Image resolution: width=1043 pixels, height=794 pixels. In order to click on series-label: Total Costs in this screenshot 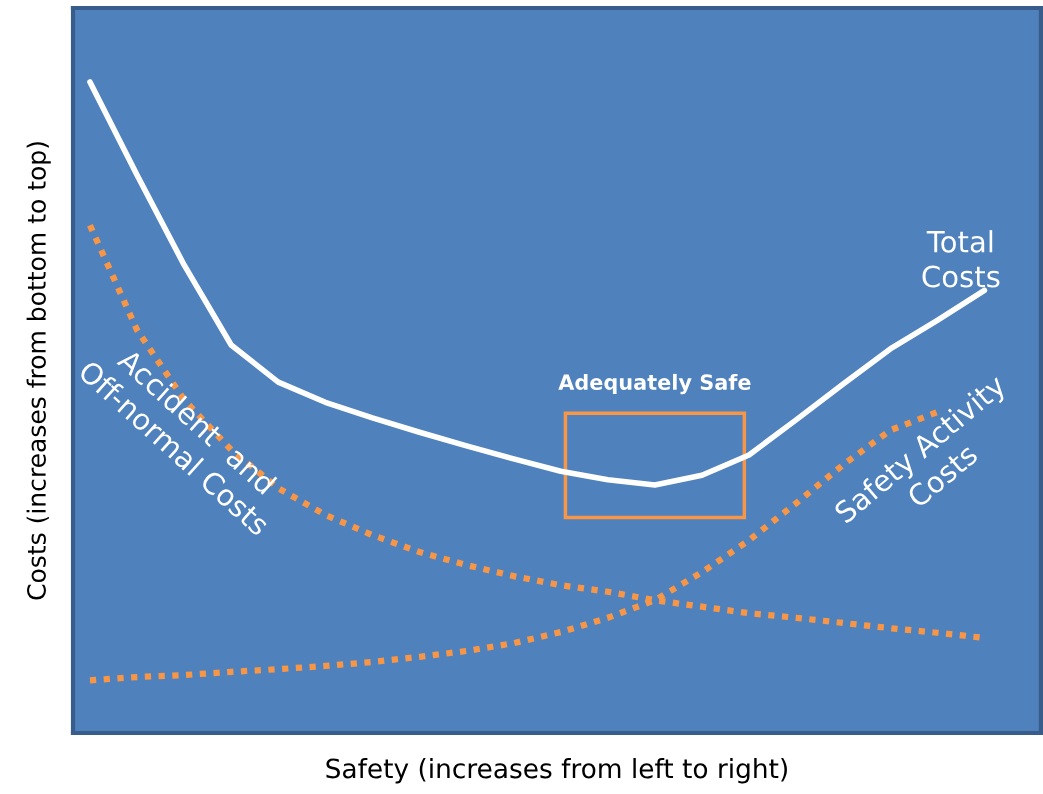, I will do `click(961, 259)`.